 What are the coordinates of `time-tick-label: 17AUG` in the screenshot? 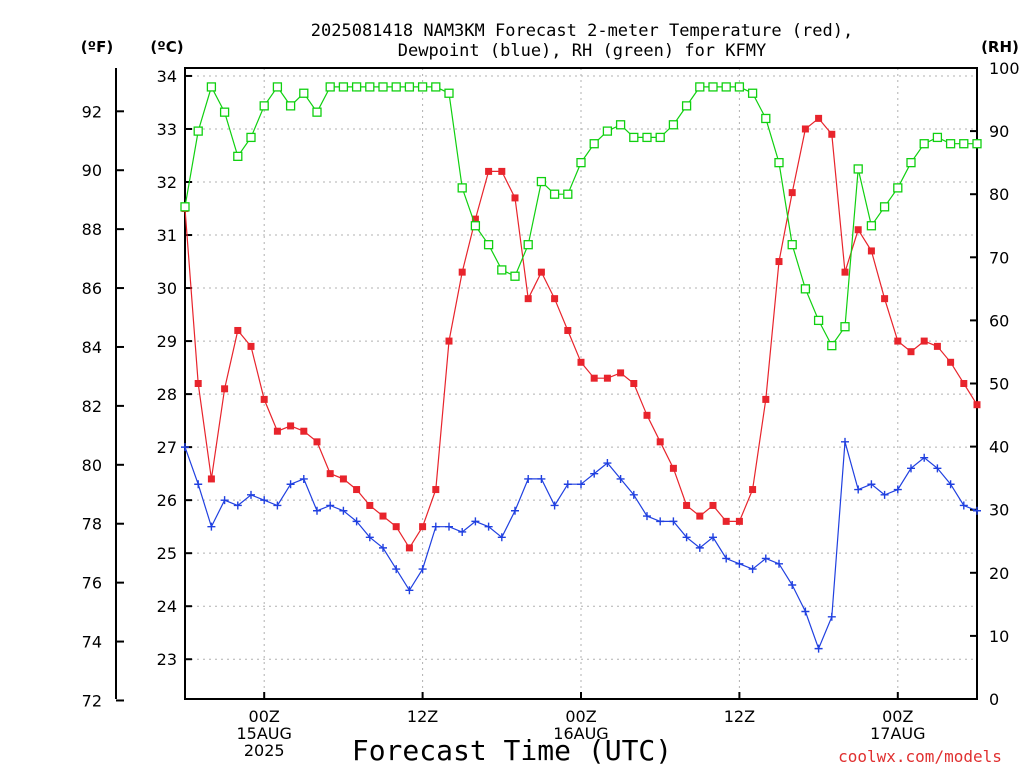 It's located at (897, 733).